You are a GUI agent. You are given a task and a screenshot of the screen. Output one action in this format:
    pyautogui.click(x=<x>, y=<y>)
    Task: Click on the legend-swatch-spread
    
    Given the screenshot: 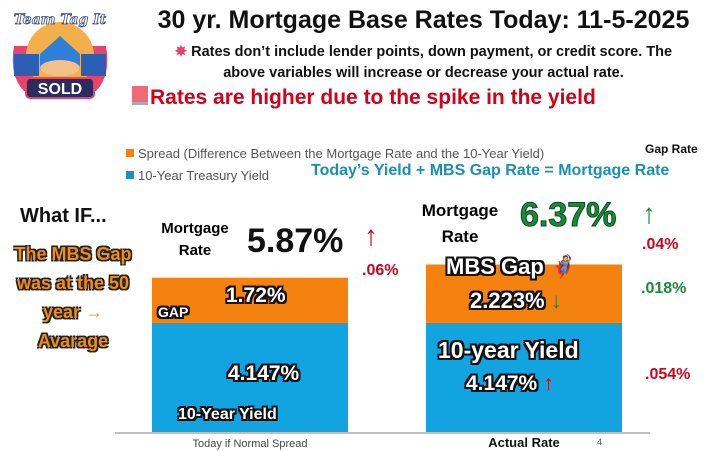 What is the action you would take?
    pyautogui.click(x=130, y=153)
    